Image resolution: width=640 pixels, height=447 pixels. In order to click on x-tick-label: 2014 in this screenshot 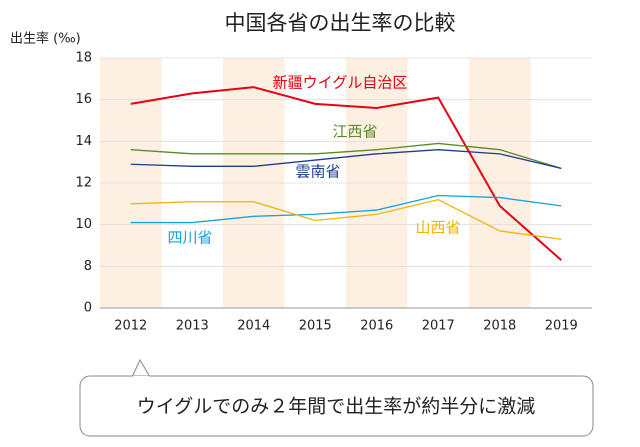, I will do `click(253, 326)`.